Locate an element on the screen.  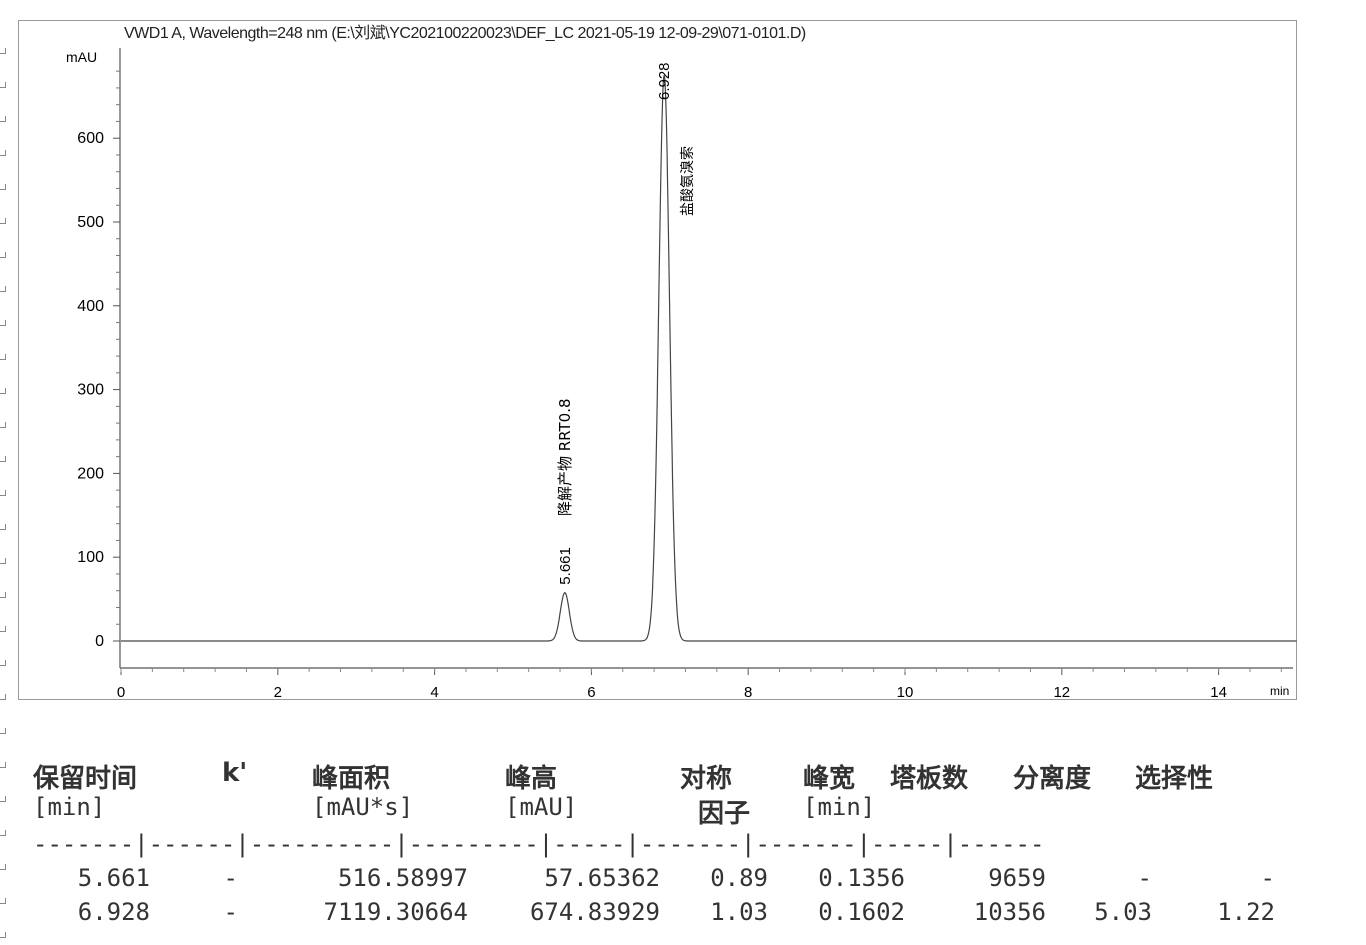
table-cell: 0.89 is located at coordinates (739, 878).